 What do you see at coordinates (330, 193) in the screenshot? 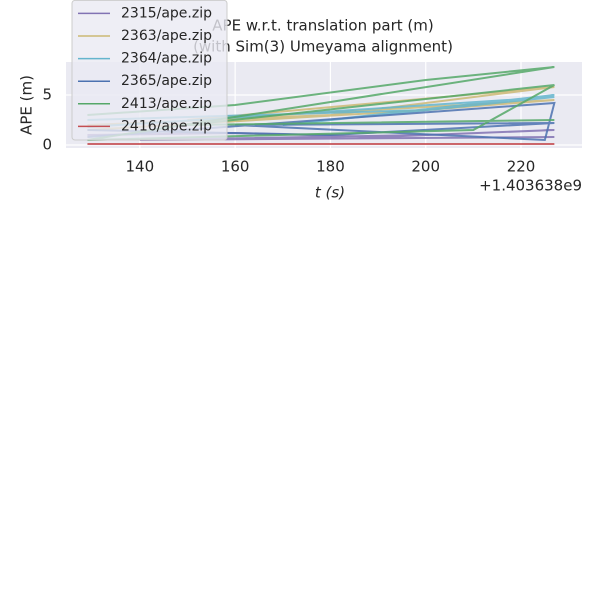
I see `x-axis-label: t (s)` at bounding box center [330, 193].